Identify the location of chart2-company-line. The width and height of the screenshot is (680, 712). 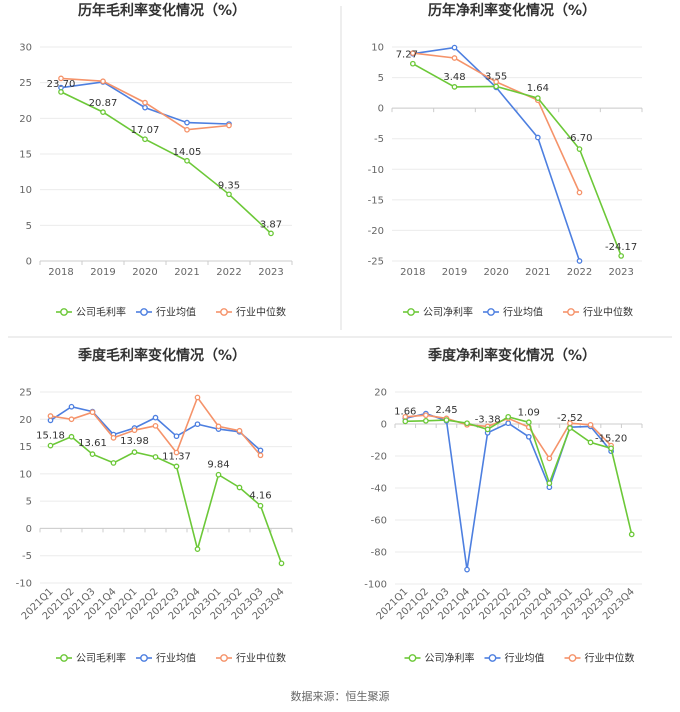
(517, 160).